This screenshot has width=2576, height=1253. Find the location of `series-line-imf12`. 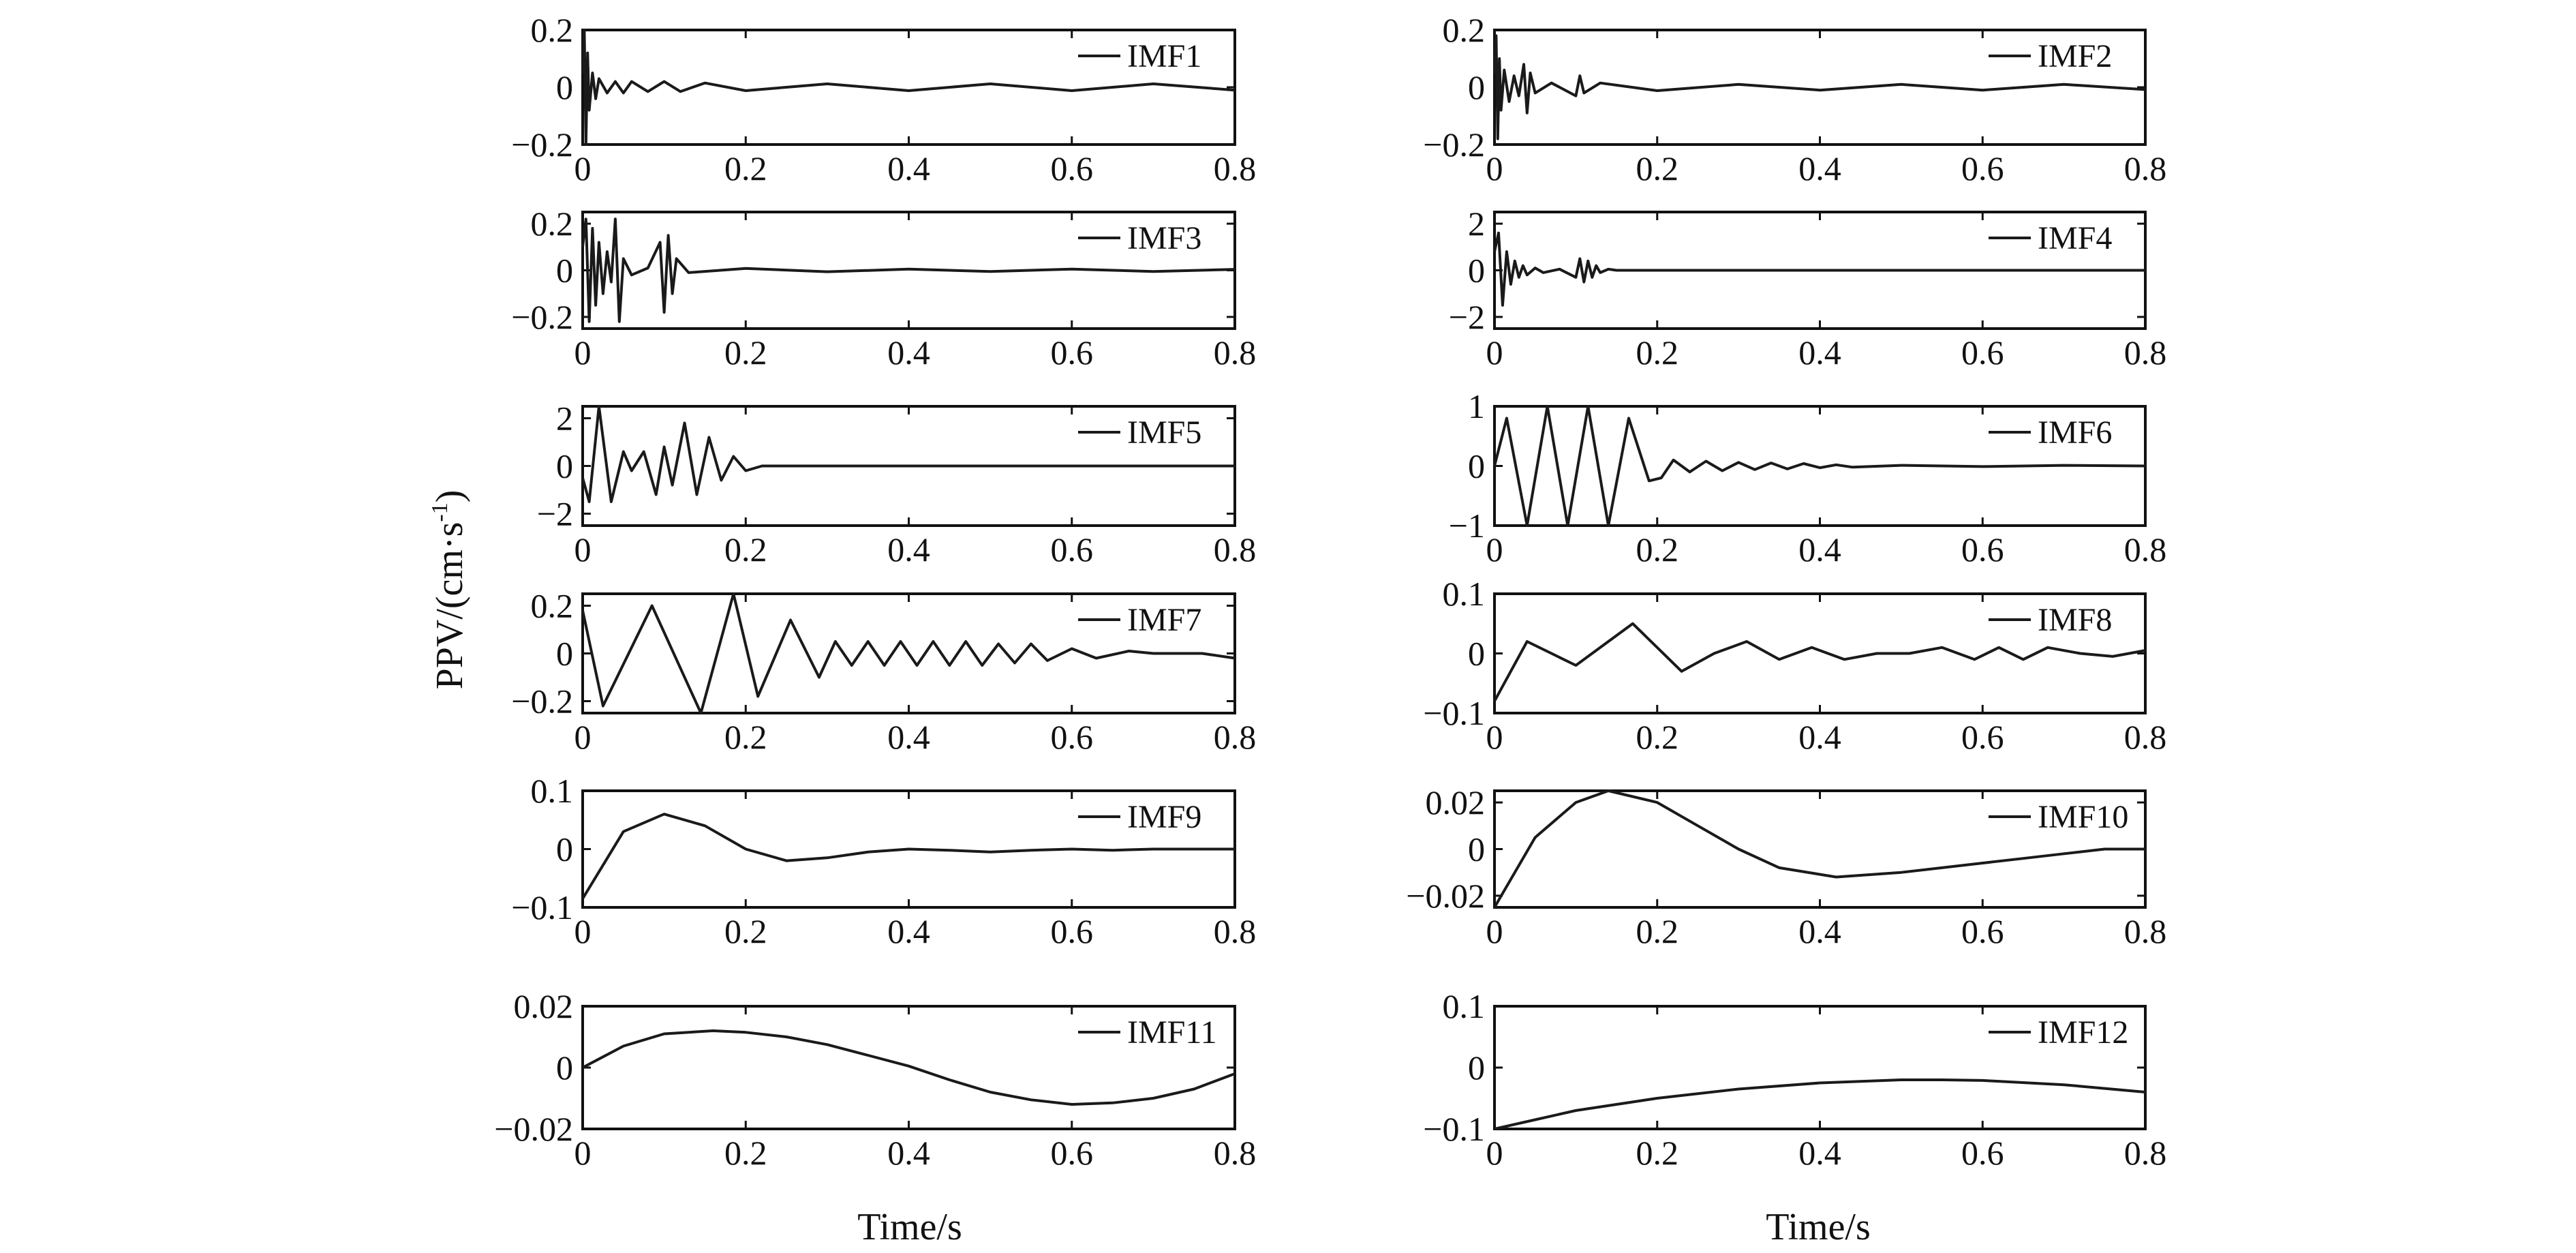

series-line-imf12 is located at coordinates (1820, 1104).